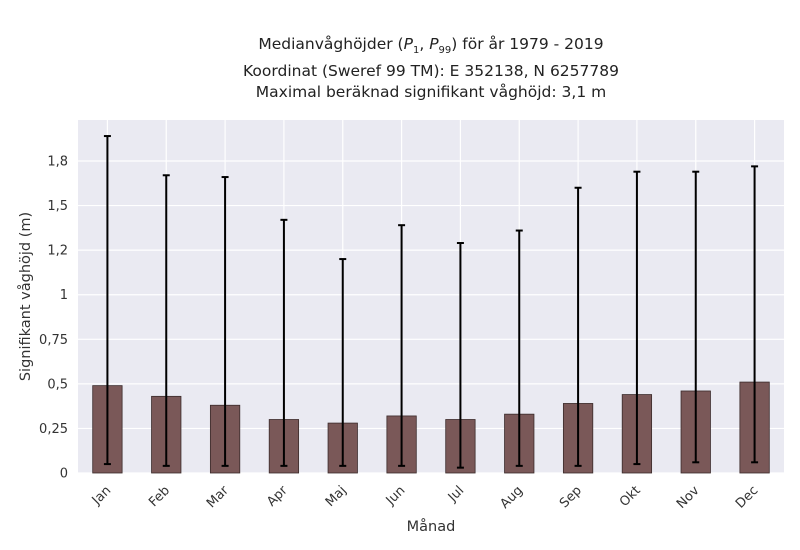 The width and height of the screenshot is (800, 550). I want to click on x-tick-label-nov: Nov, so click(688, 497).